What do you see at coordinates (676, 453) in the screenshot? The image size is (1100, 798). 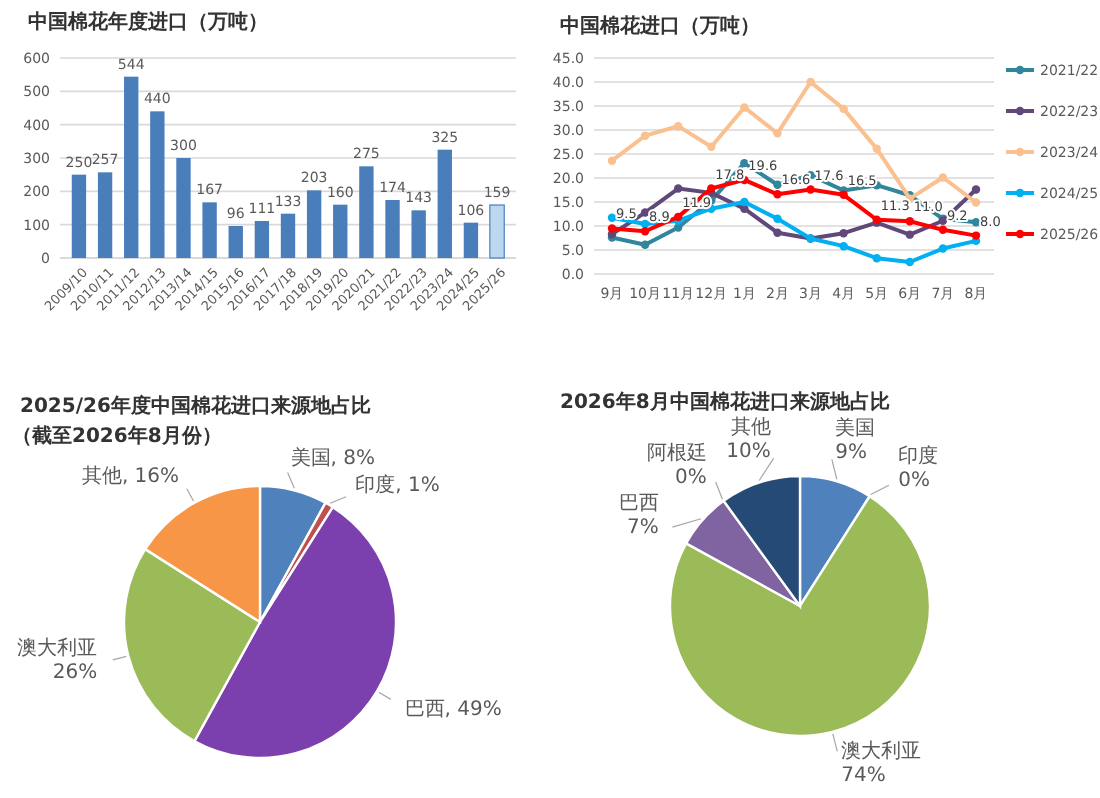 I see `category-label: 阿根廷` at bounding box center [676, 453].